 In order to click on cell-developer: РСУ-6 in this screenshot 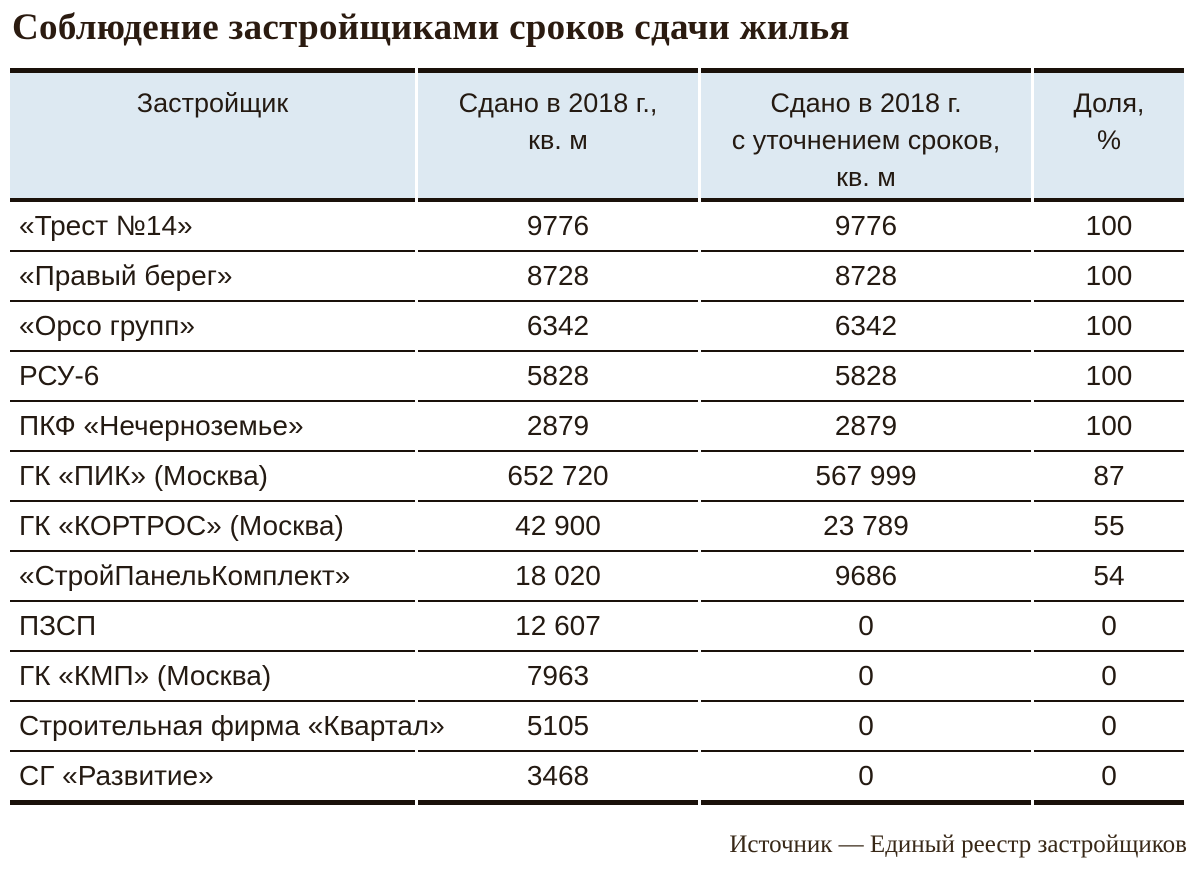, I will do `click(212, 377)`.